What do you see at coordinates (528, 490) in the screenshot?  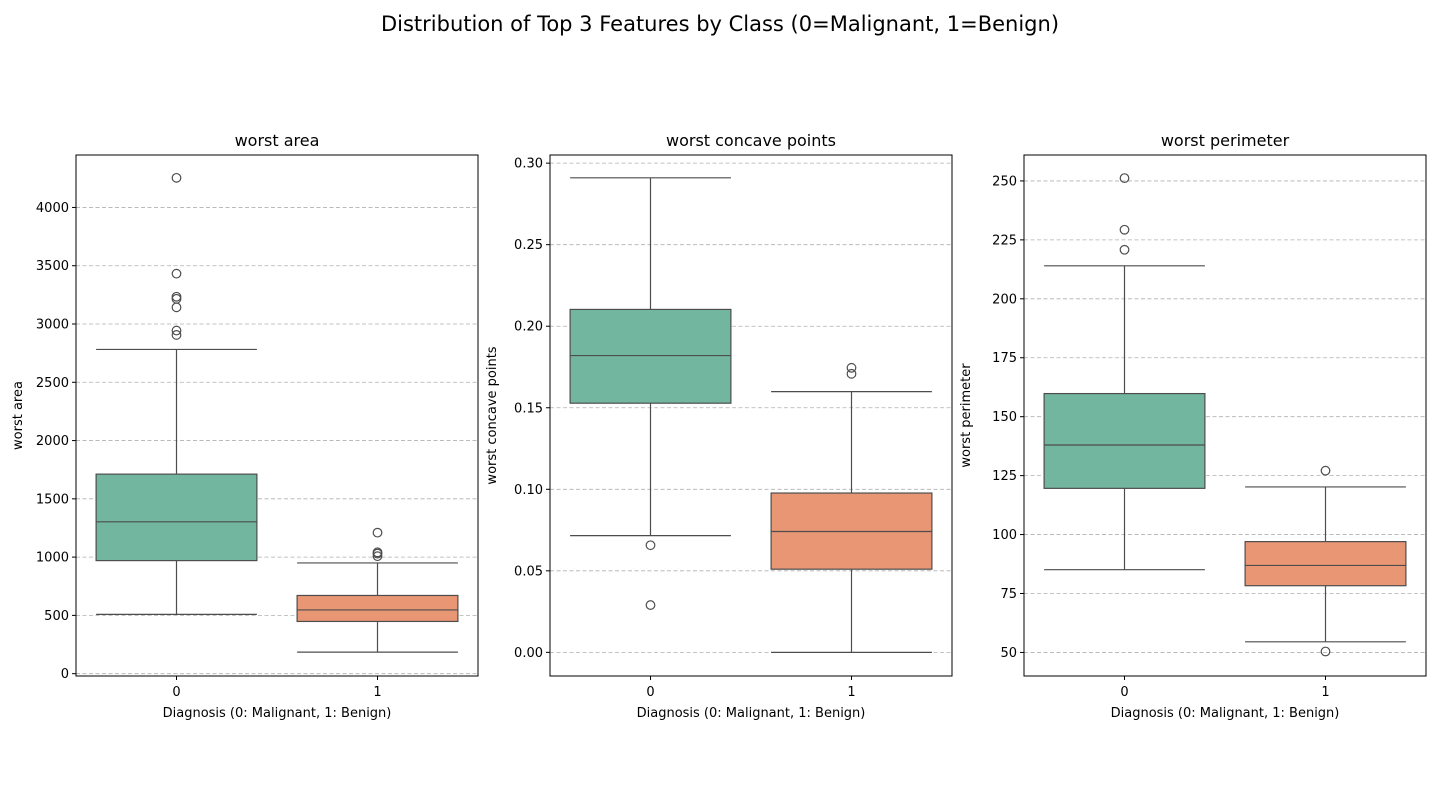 I see `y-tick-label: 0.10` at bounding box center [528, 490].